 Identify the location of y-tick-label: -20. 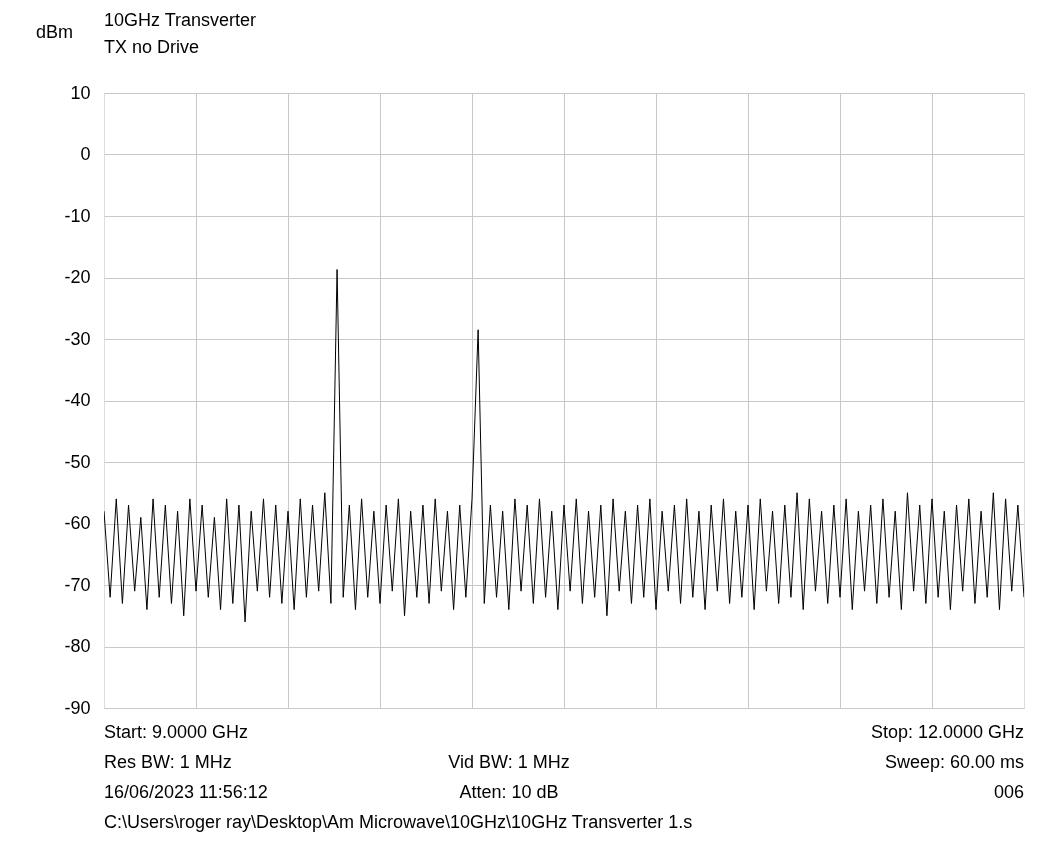
(77, 277).